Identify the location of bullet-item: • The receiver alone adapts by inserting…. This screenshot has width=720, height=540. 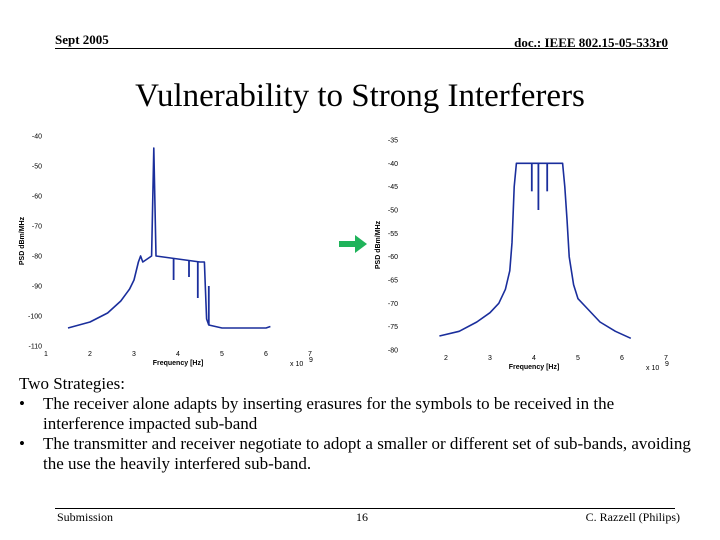
(359, 414).